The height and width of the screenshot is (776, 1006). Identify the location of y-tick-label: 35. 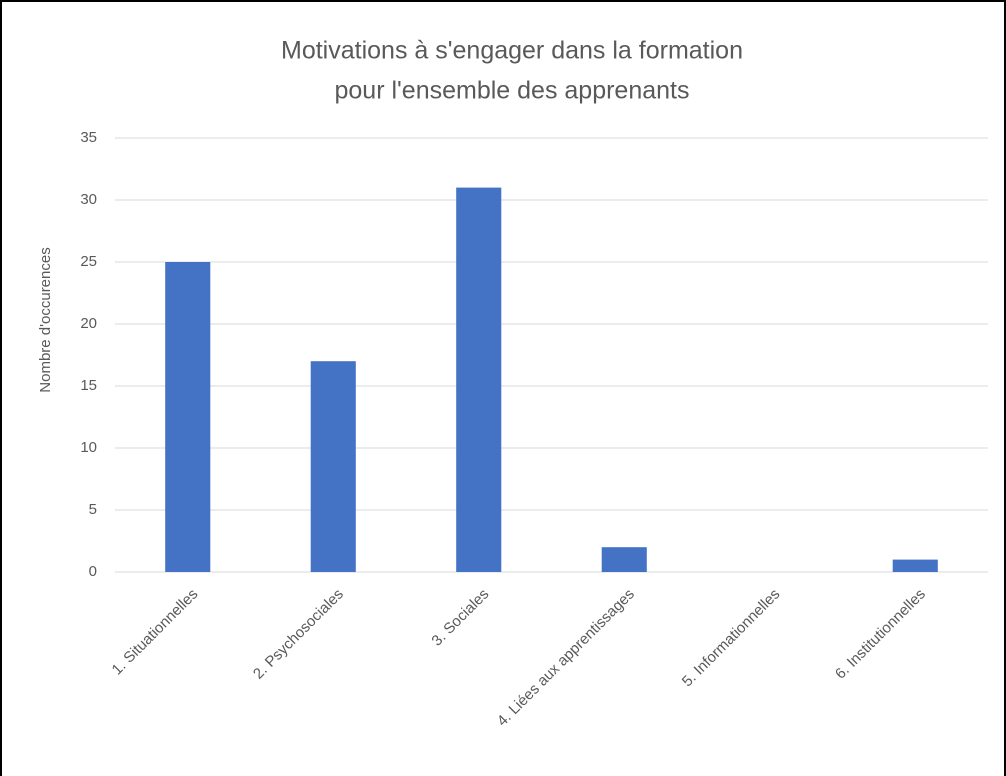
(88, 137).